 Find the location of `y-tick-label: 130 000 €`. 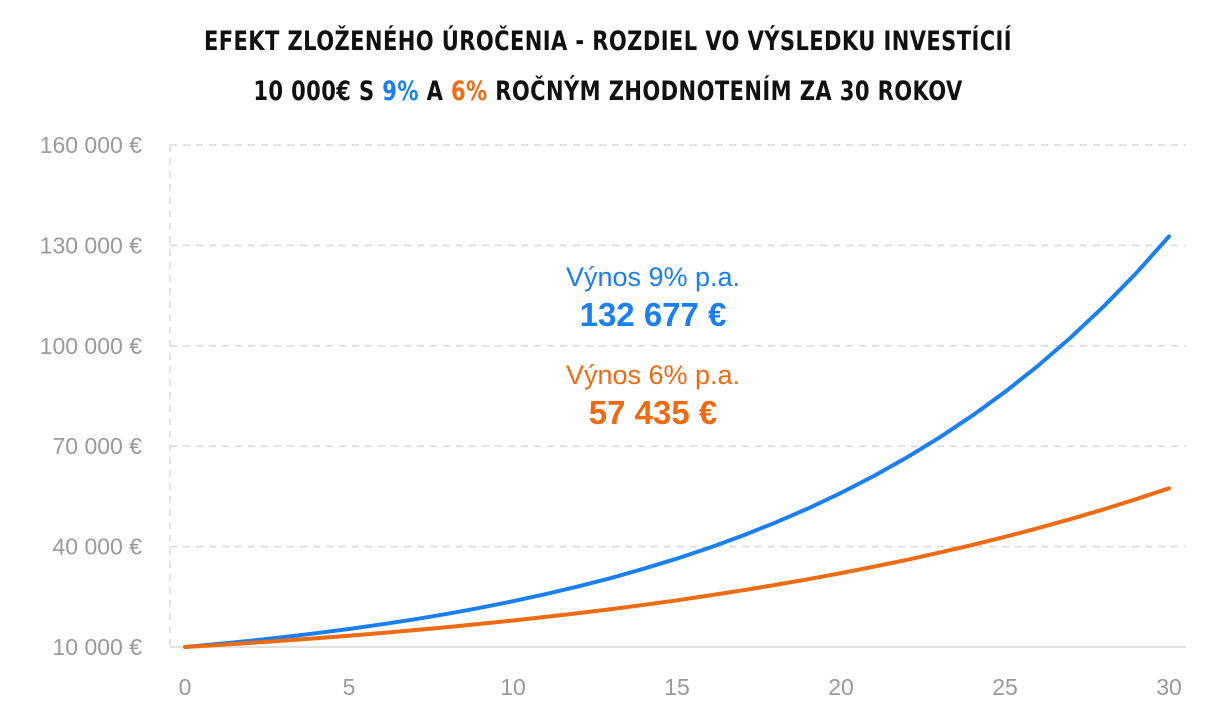

y-tick-label: 130 000 € is located at coordinates (91, 245).